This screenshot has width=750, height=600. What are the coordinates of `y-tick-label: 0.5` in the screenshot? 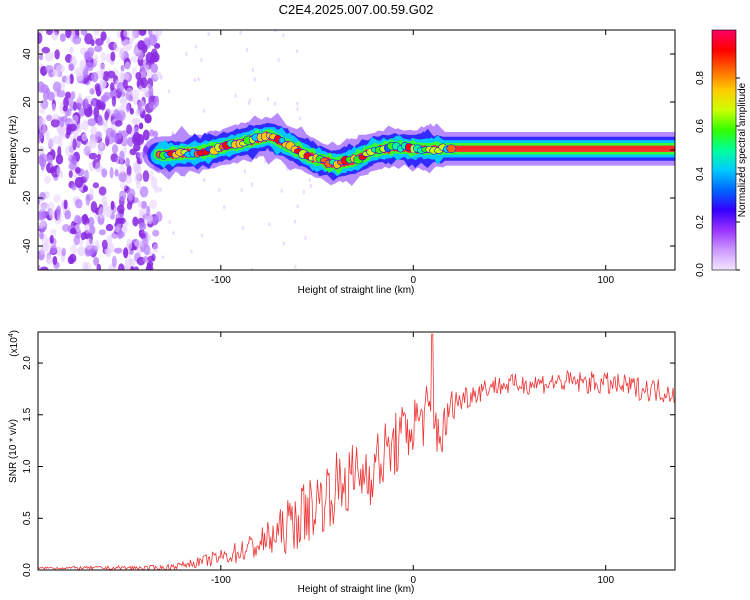 It's located at (27, 518).